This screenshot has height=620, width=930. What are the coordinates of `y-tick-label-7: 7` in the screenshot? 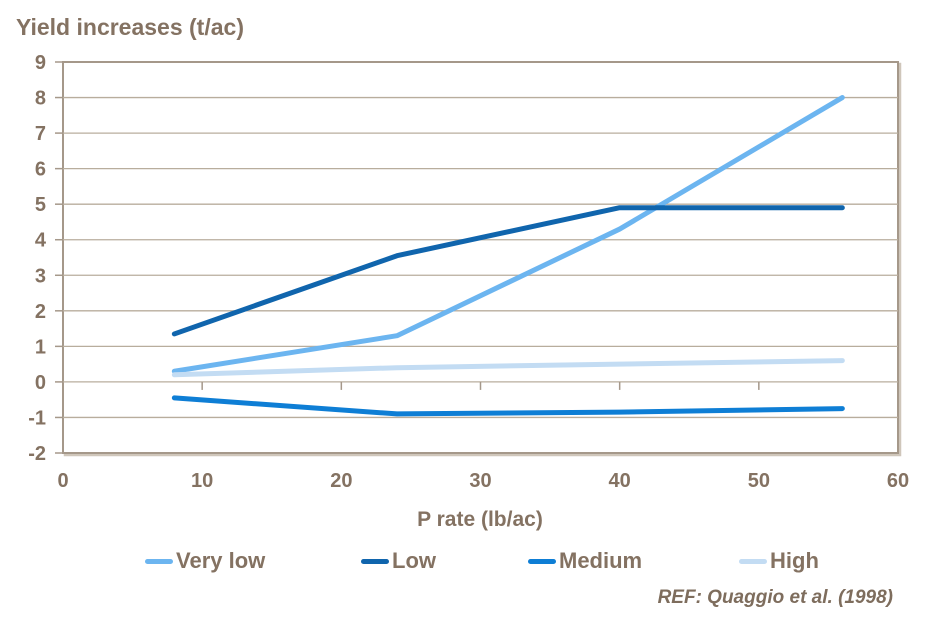 It's located at (40, 134).